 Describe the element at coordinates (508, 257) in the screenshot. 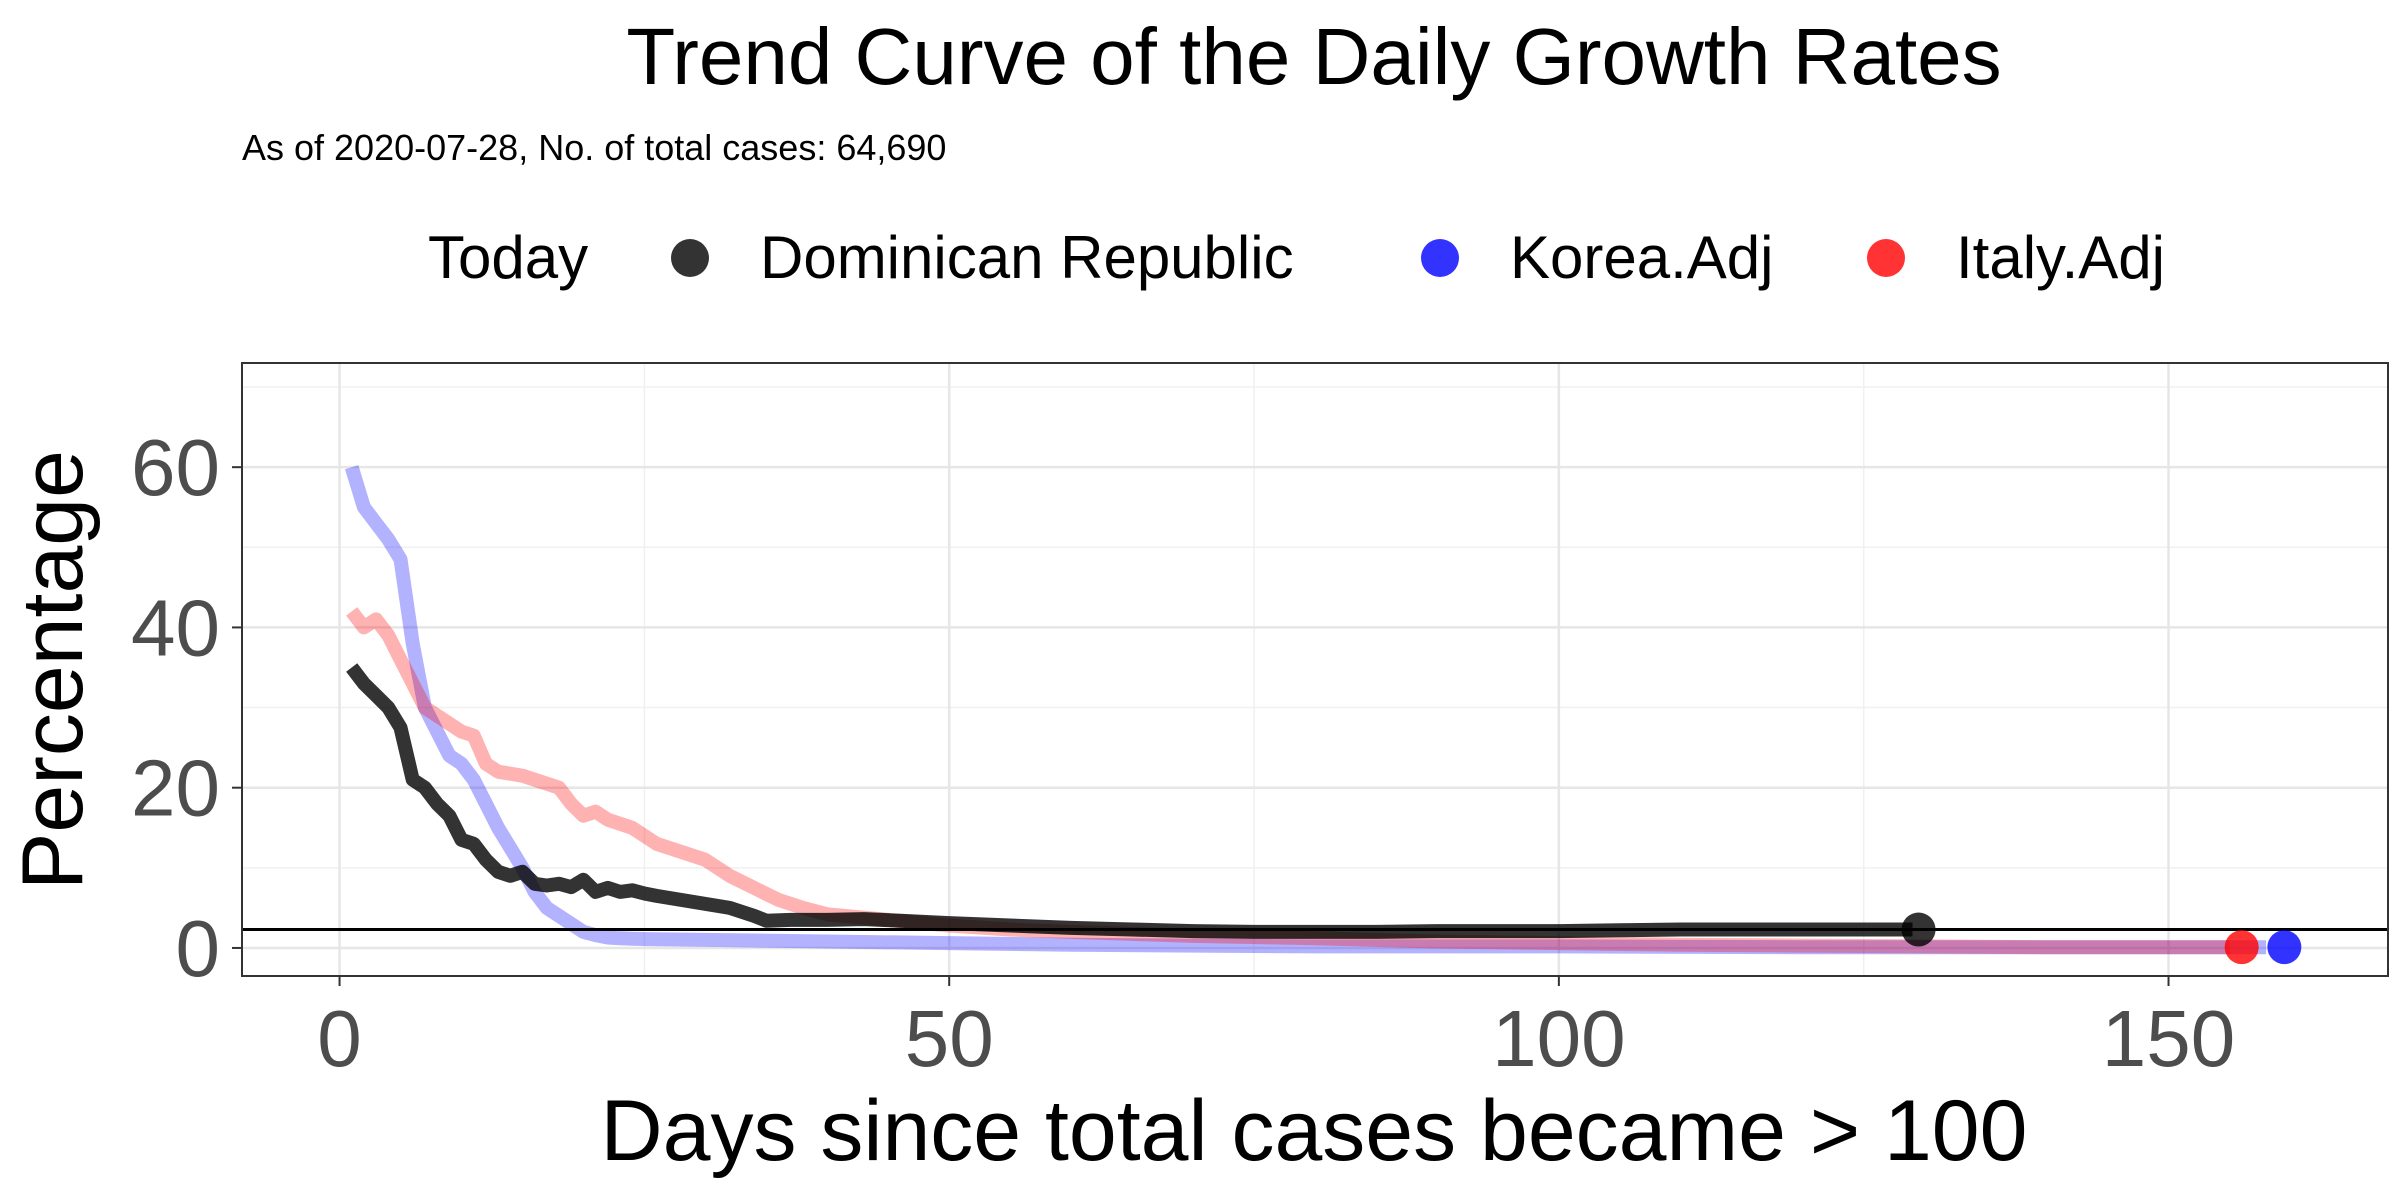

I see `legend-title: Today` at that location.